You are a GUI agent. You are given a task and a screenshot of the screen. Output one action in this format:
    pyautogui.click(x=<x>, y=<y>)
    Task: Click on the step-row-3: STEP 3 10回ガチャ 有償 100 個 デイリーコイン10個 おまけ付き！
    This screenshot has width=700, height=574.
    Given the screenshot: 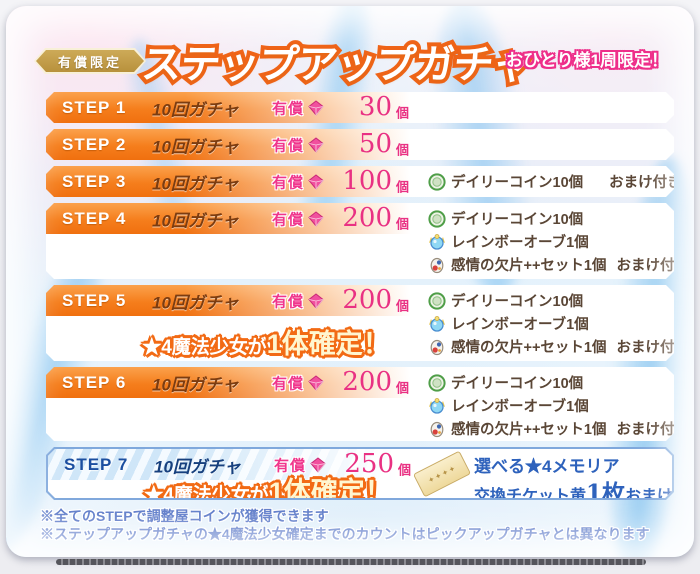 What is the action you would take?
    pyautogui.click(x=360, y=181)
    